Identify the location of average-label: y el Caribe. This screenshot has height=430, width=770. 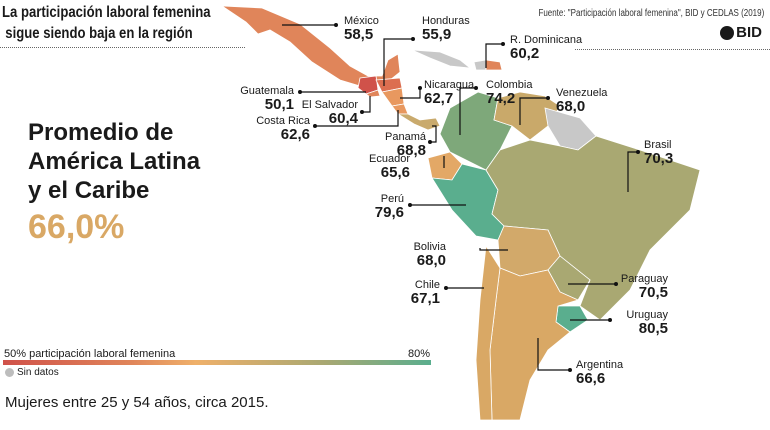
(89, 190).